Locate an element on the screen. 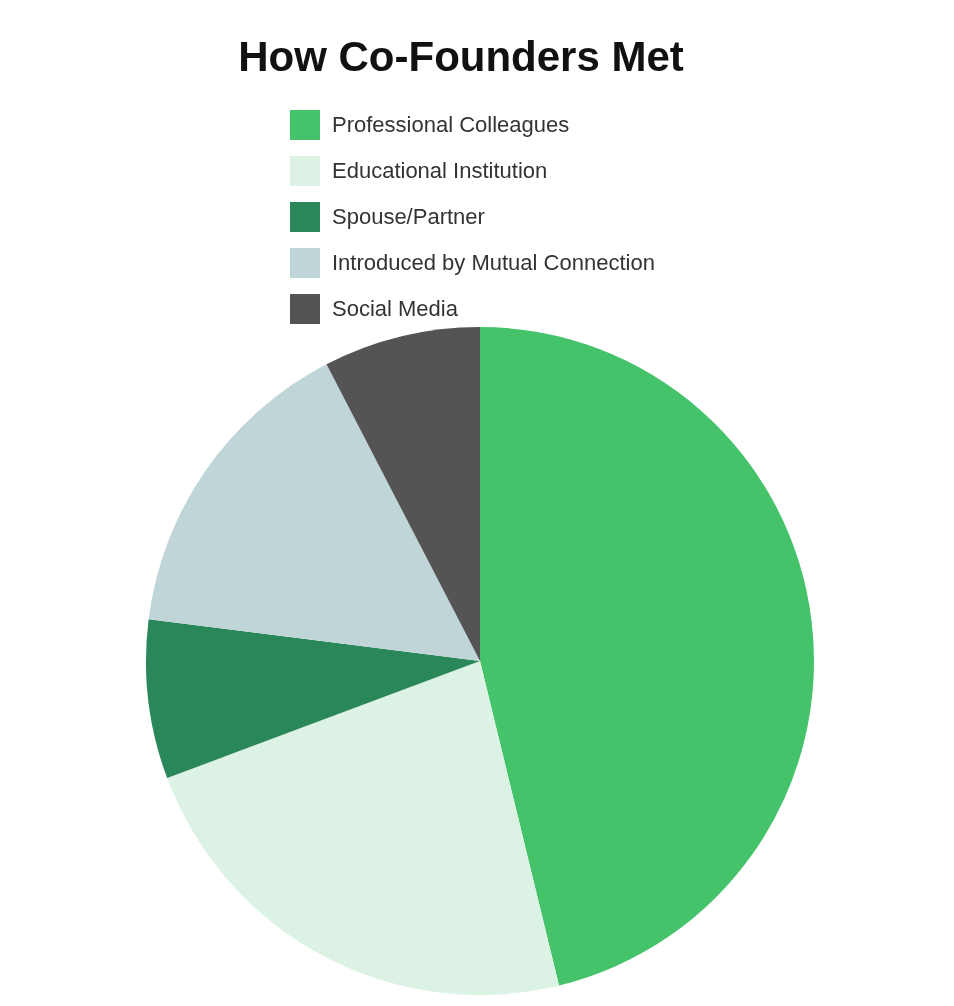  legend-label: Social Media is located at coordinates (395, 308).